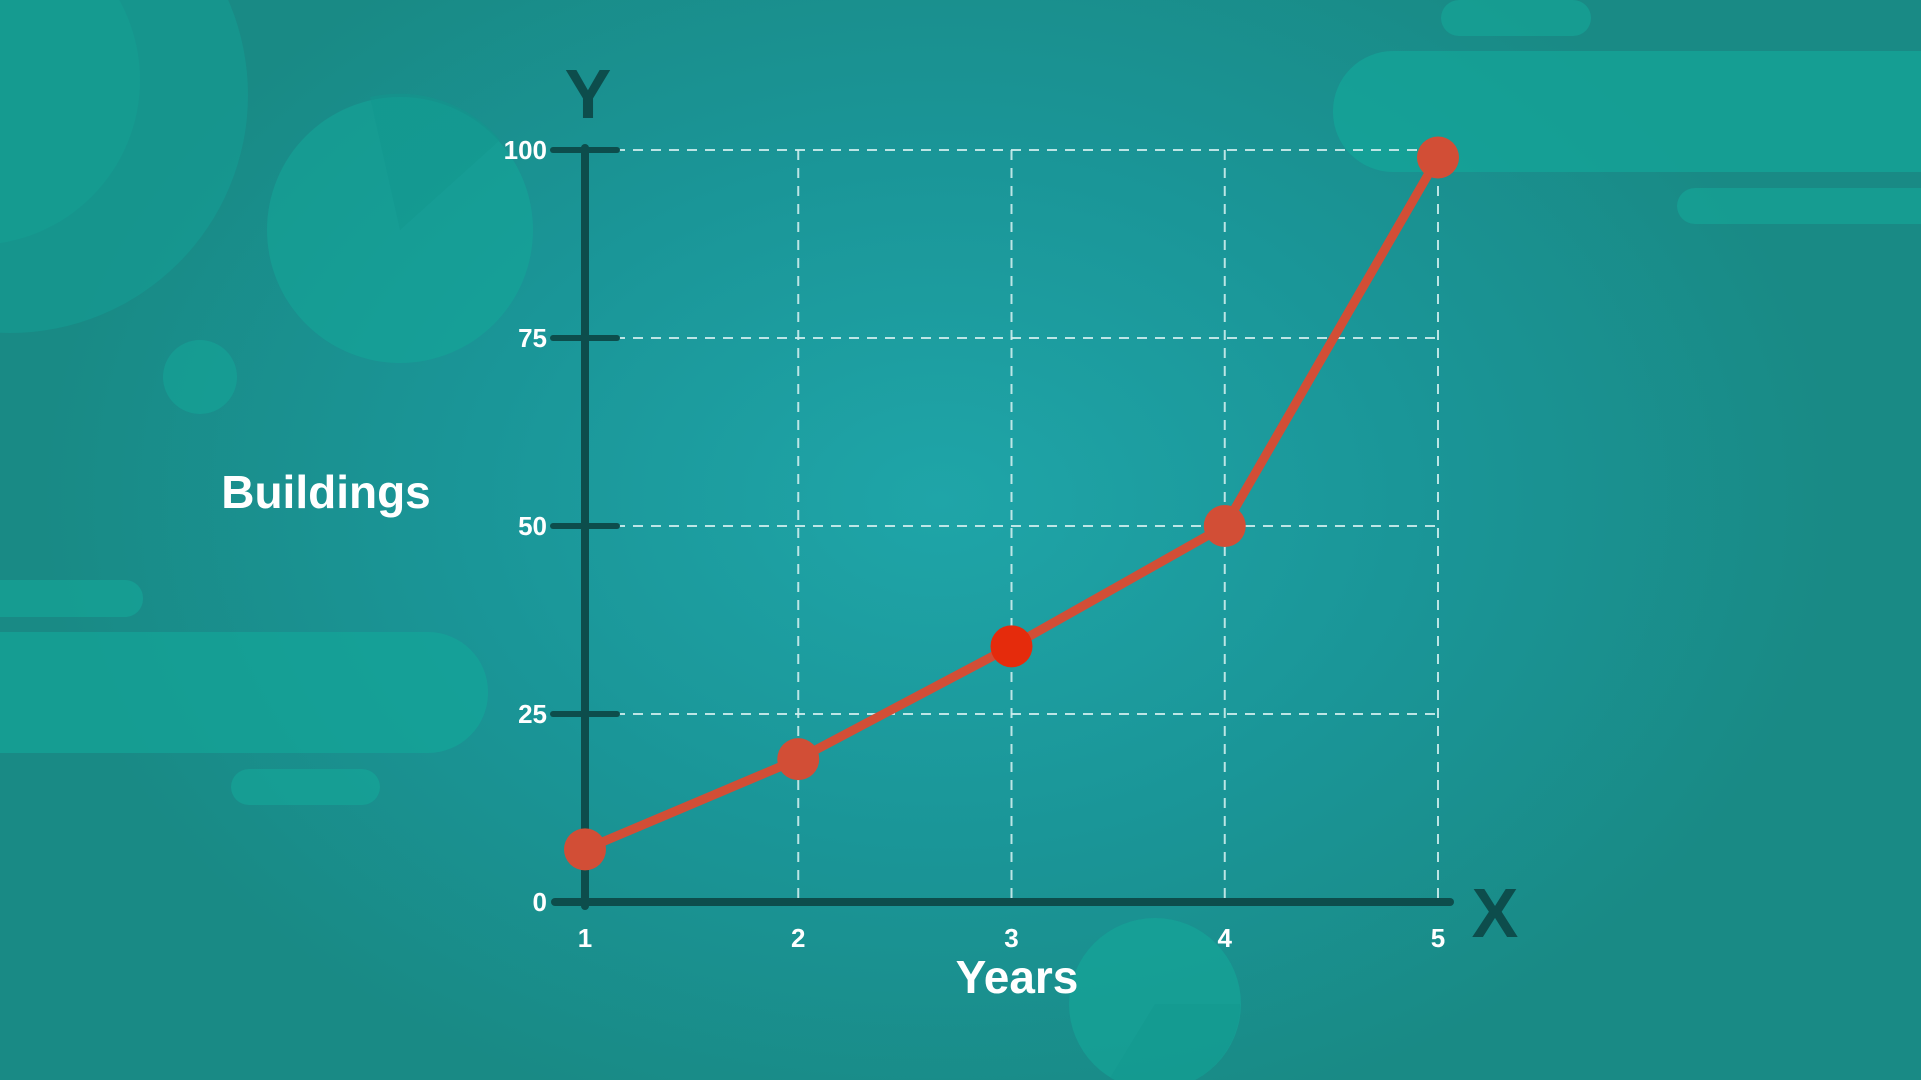 This screenshot has height=1080, width=1921. Describe the element at coordinates (798, 938) in the screenshot. I see `x-tick-label-2: 2` at that location.